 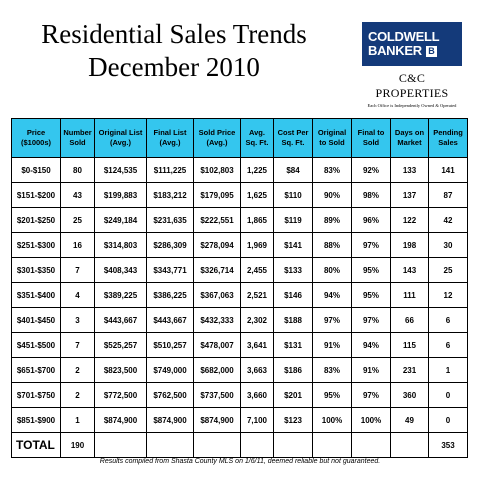 I want to click on table-cell: 3, so click(x=77, y=320).